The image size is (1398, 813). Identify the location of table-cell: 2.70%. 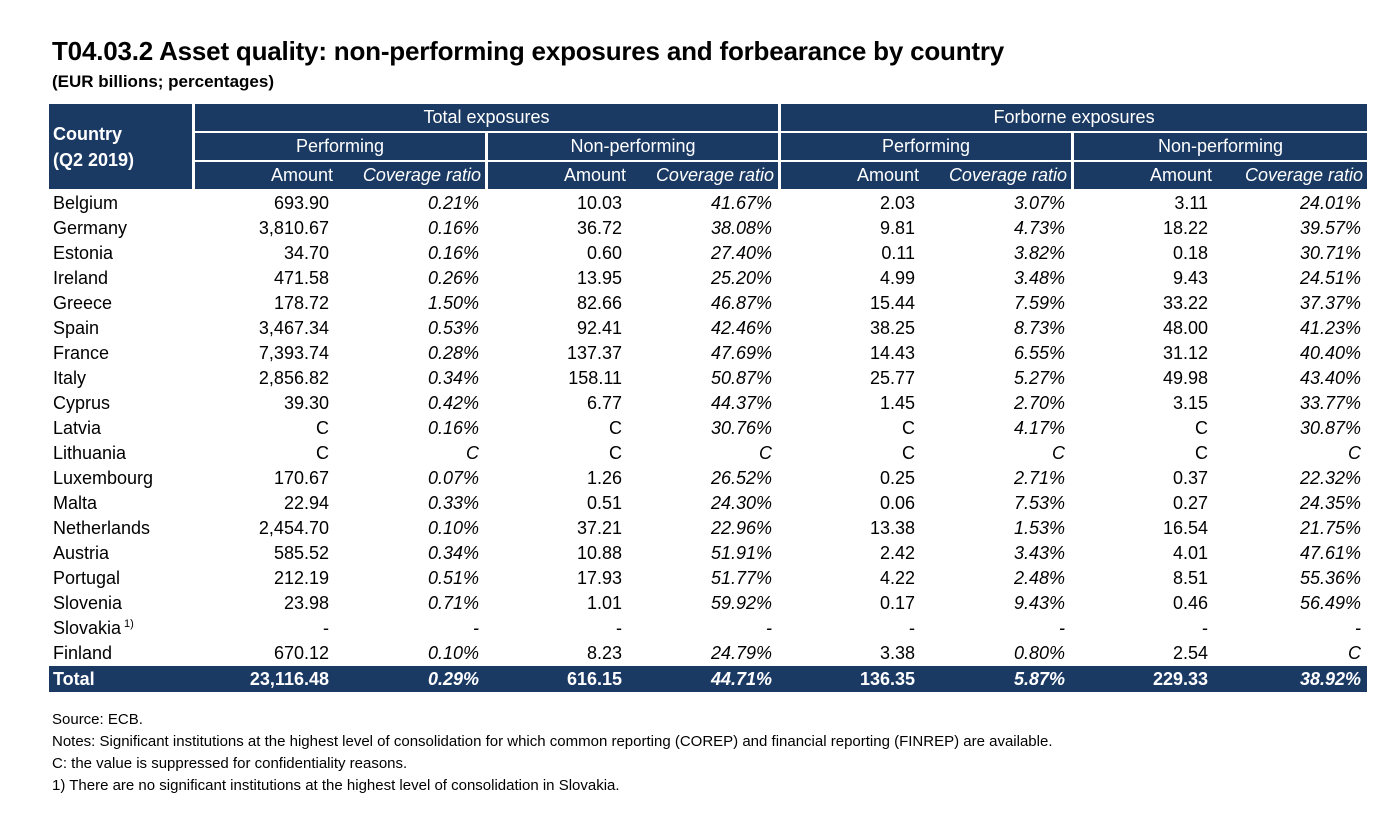
(1039, 403).